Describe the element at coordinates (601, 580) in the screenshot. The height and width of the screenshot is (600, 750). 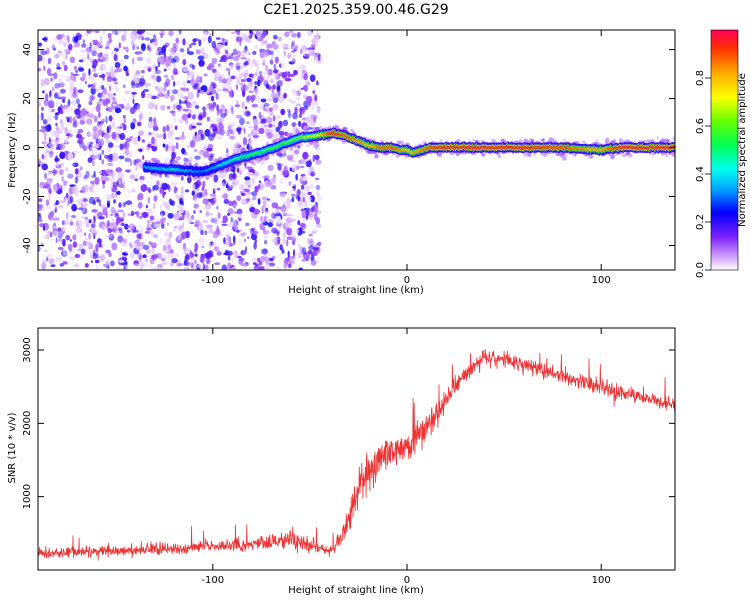
I see `snr-xtick-label-2: 100` at that location.